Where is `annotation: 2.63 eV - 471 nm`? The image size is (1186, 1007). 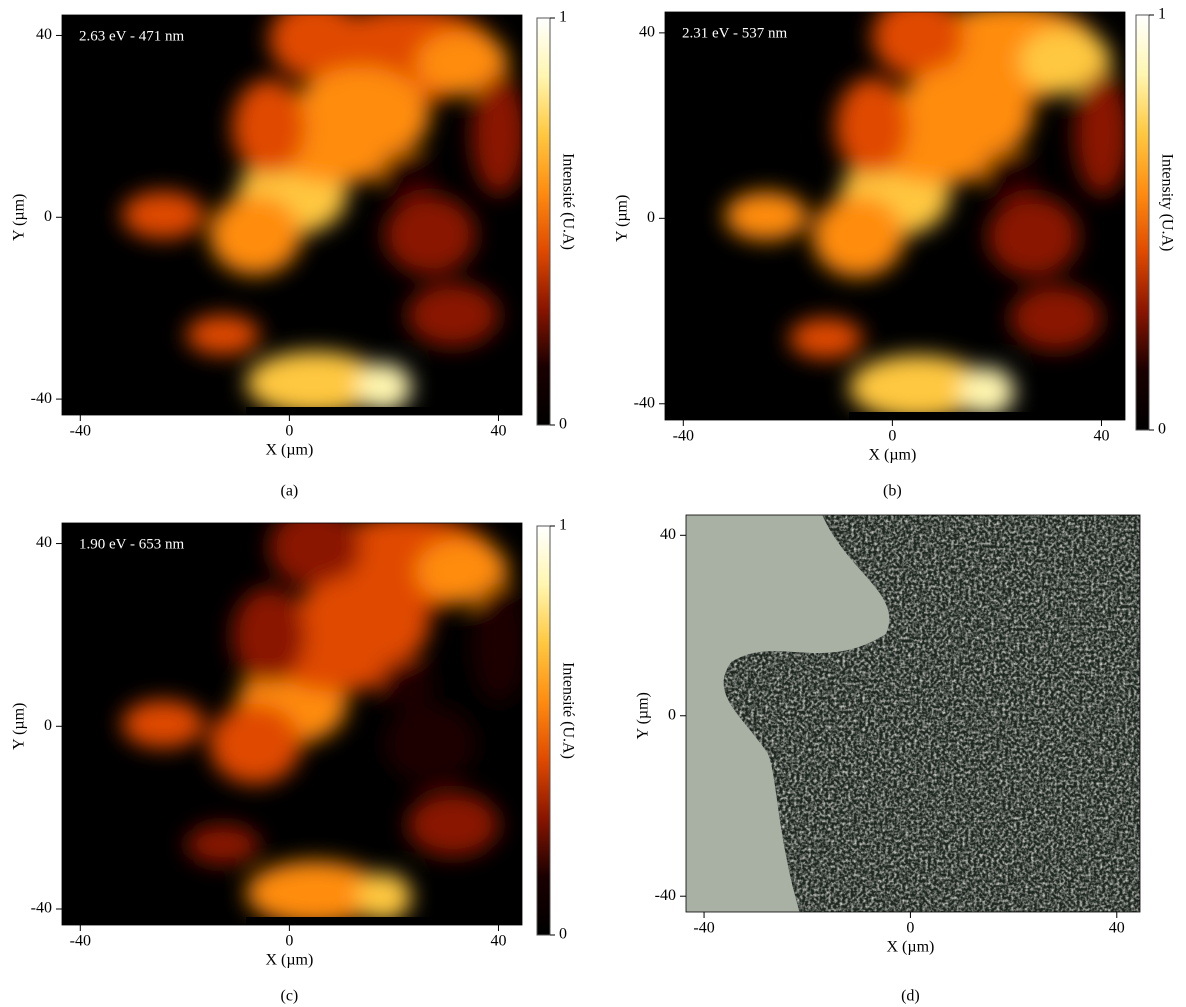 annotation: 2.63 eV - 471 nm is located at coordinates (131, 36).